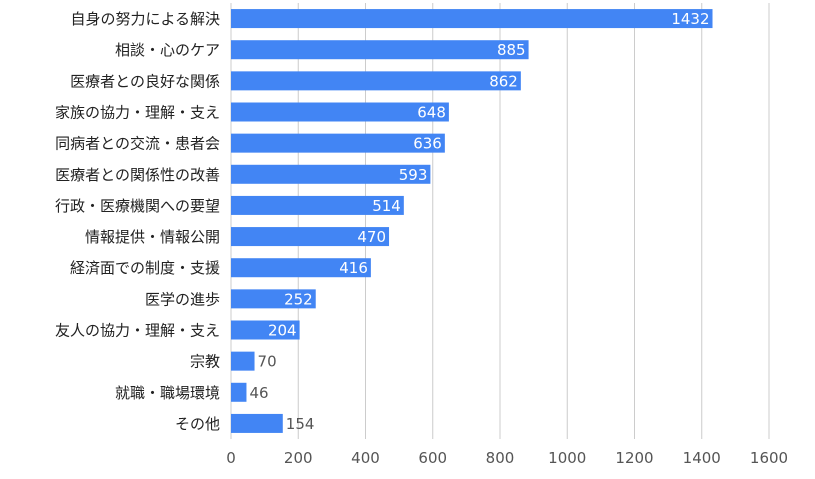 The height and width of the screenshot is (479, 815). I want to click on category-label-7: 情報提供・情報公開, so click(152, 237).